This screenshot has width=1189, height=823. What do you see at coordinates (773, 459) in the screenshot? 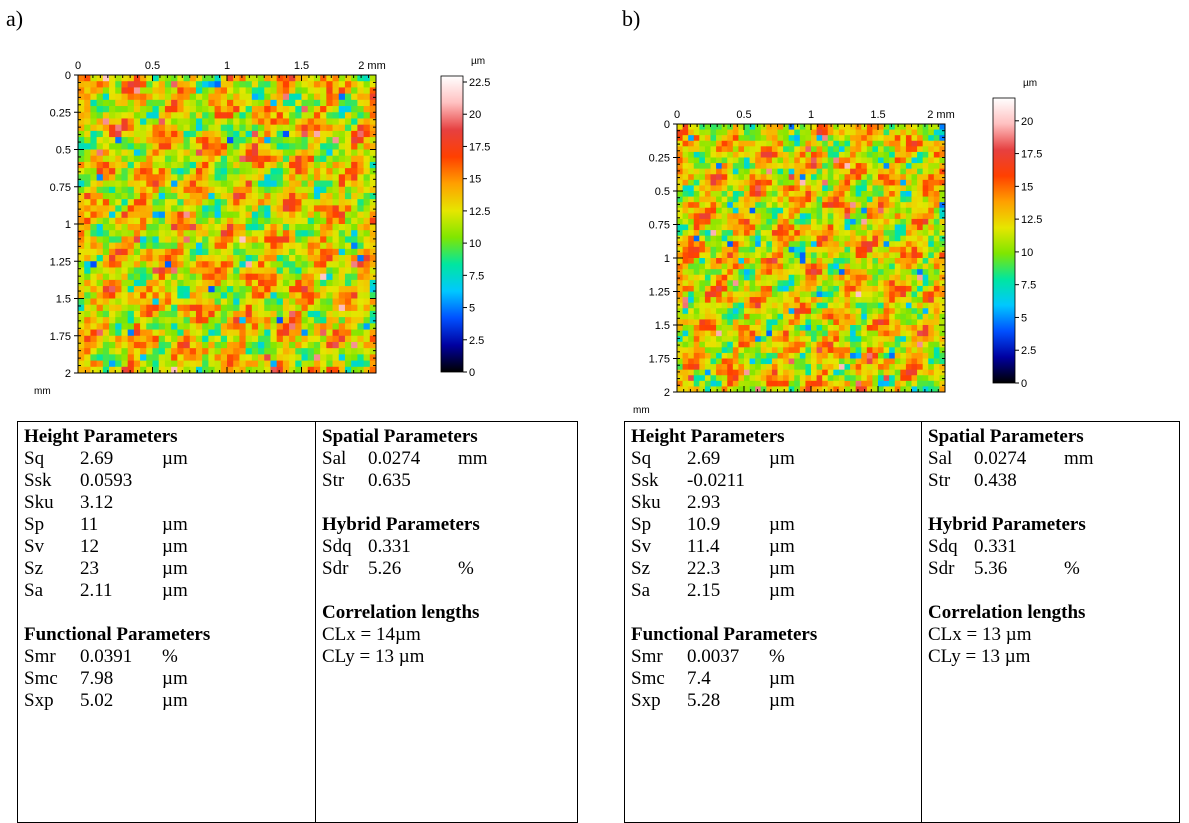
I see `parameter-row-sq: Sq 2.69 µm` at bounding box center [773, 459].